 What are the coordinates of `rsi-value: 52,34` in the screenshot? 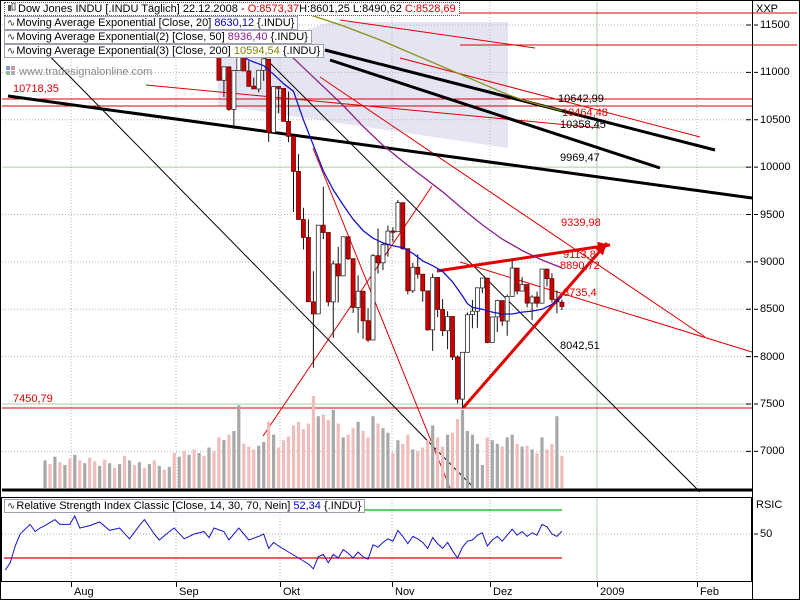 It's located at (307, 506).